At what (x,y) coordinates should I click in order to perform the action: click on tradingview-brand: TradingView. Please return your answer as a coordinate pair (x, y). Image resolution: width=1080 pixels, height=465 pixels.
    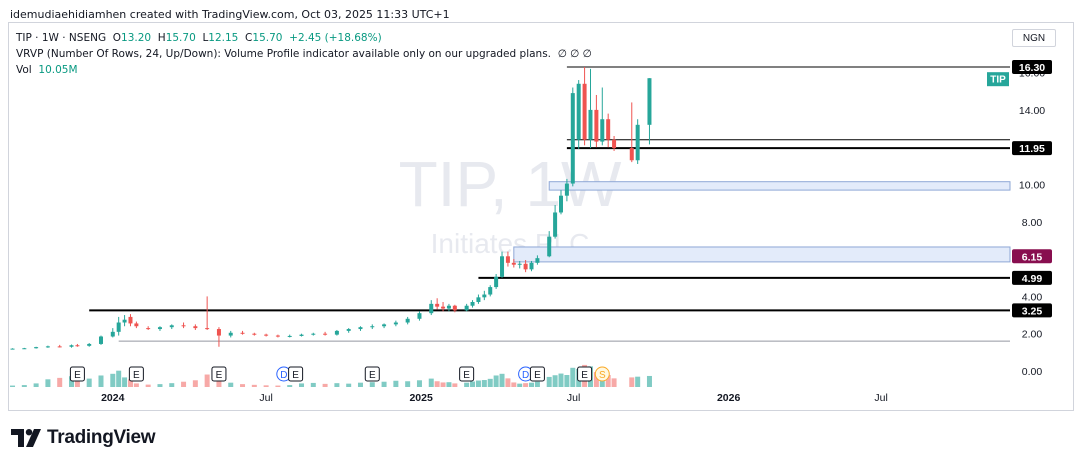
    Looking at the image, I should click on (83, 438).